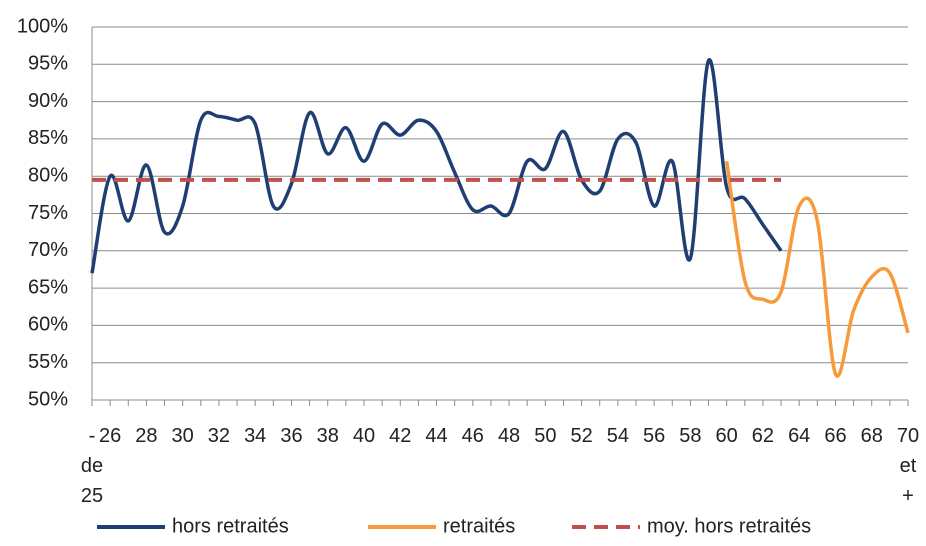 The height and width of the screenshot is (546, 926). What do you see at coordinates (473, 436) in the screenshot?
I see `x-tick-label: 46` at bounding box center [473, 436].